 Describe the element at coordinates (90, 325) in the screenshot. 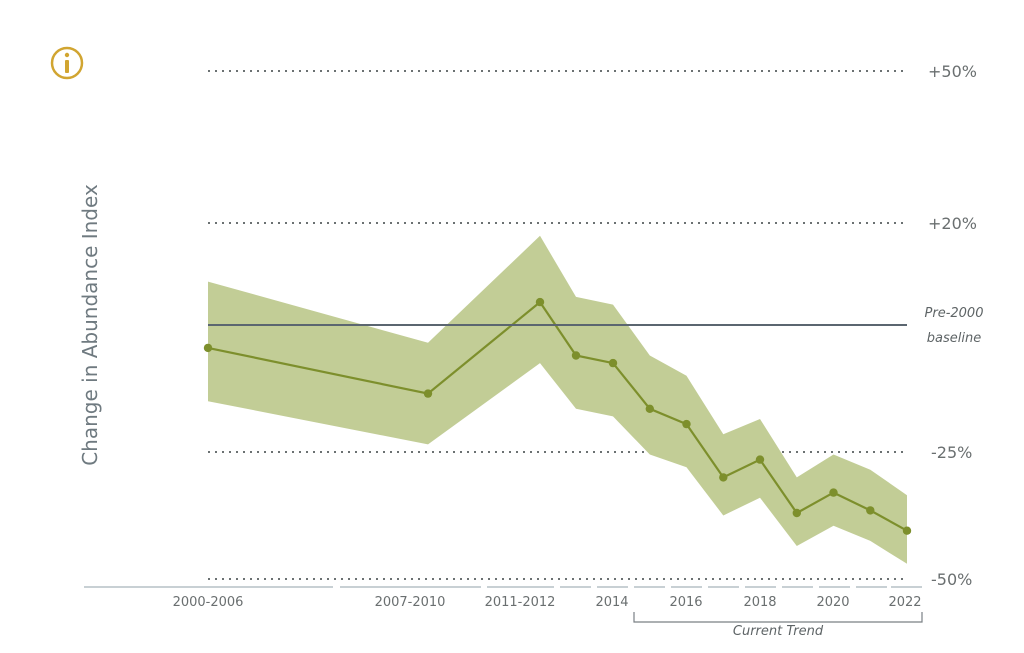

I see `y-axis-label: Change in Abundance Index` at that location.